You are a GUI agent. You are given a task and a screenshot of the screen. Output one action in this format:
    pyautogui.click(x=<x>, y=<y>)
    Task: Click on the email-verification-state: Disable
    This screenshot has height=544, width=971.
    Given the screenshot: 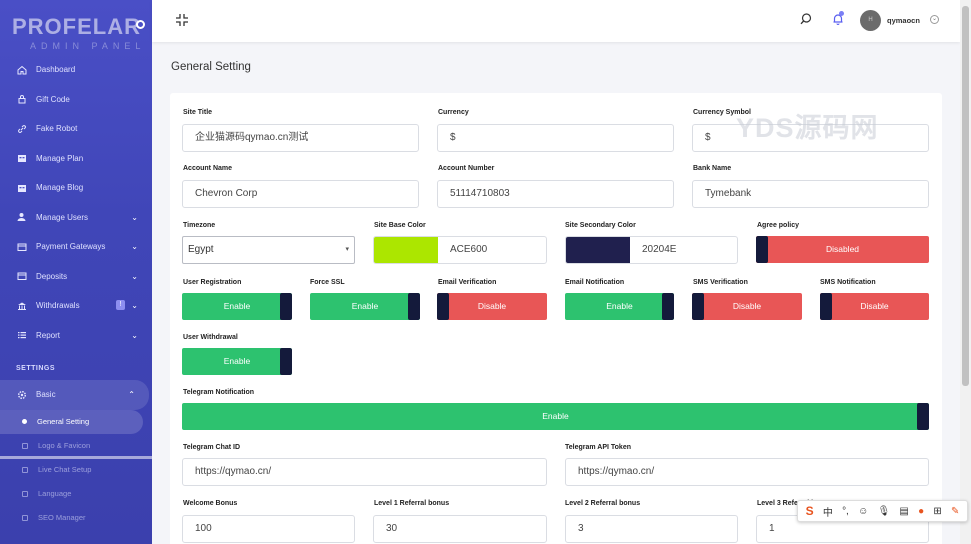 What is the action you would take?
    pyautogui.click(x=492, y=306)
    